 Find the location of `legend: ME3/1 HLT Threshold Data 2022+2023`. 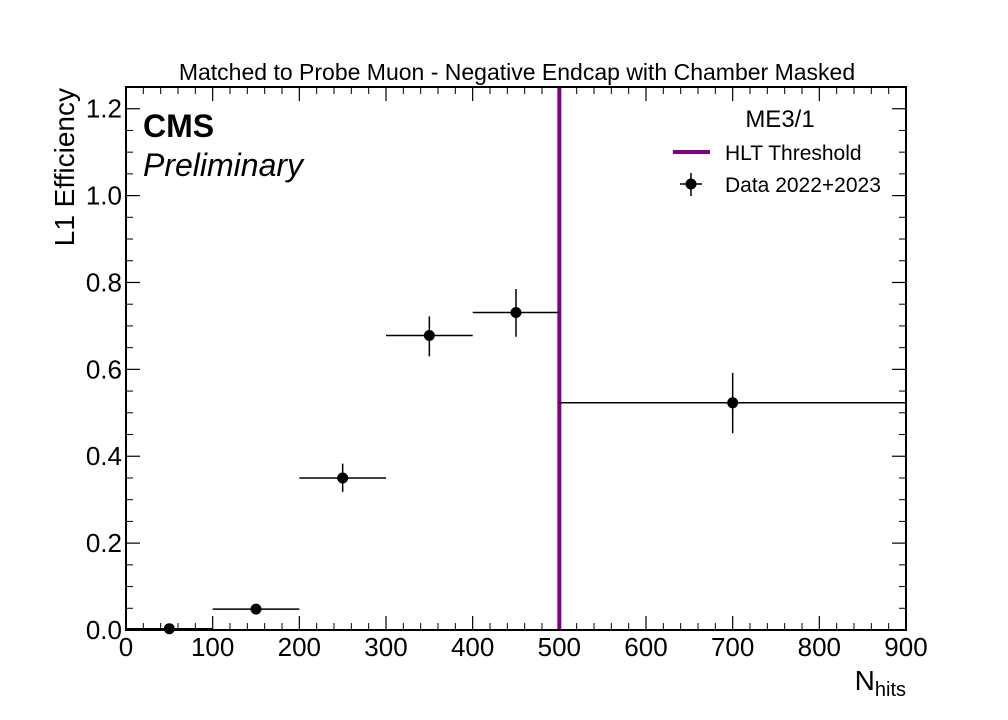

legend: ME3/1 HLT Threshold Data 2022+2023 is located at coordinates (777, 151).